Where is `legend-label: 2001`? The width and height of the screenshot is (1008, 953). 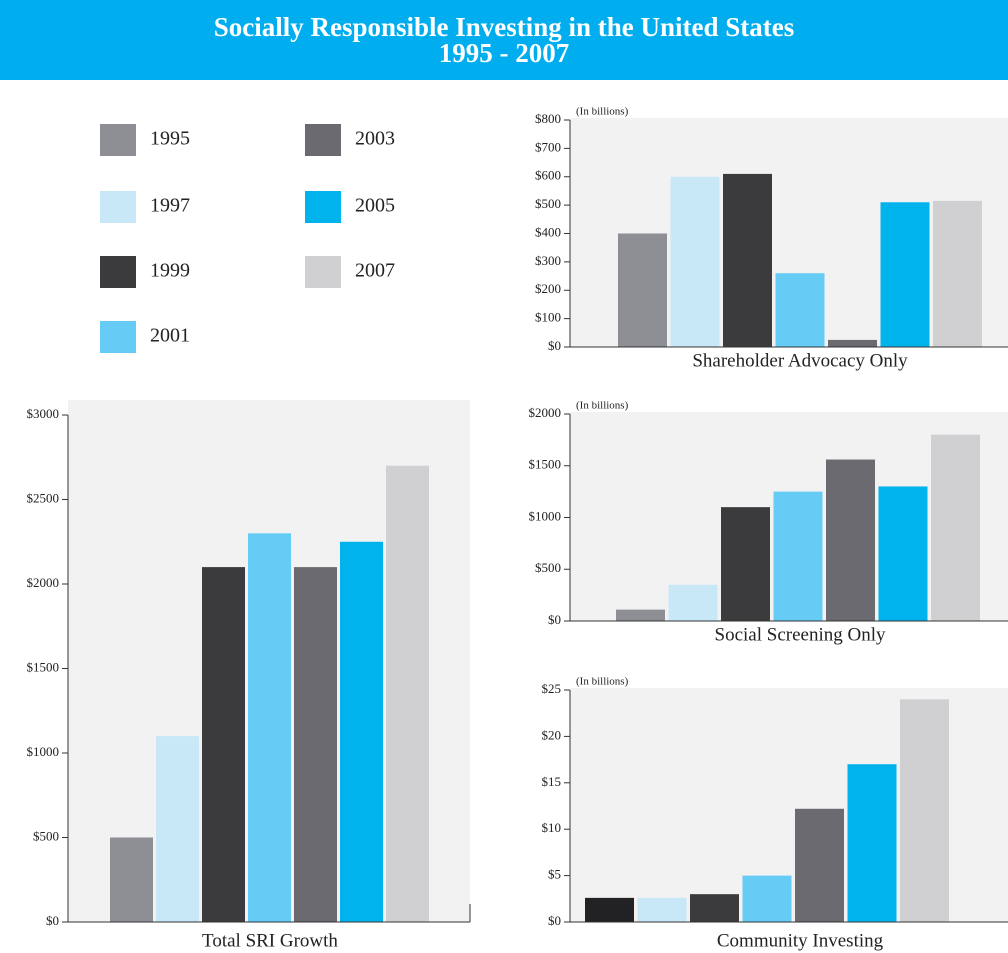 legend-label: 2001 is located at coordinates (170, 336).